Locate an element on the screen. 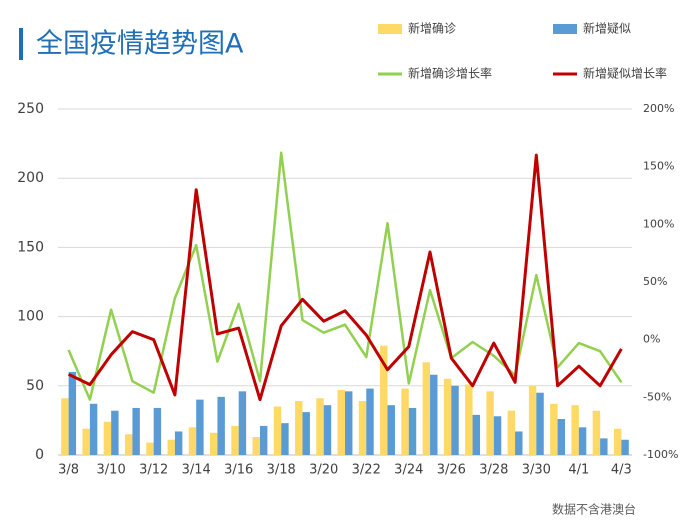  x-tick-label: 3/20 is located at coordinates (323, 470).